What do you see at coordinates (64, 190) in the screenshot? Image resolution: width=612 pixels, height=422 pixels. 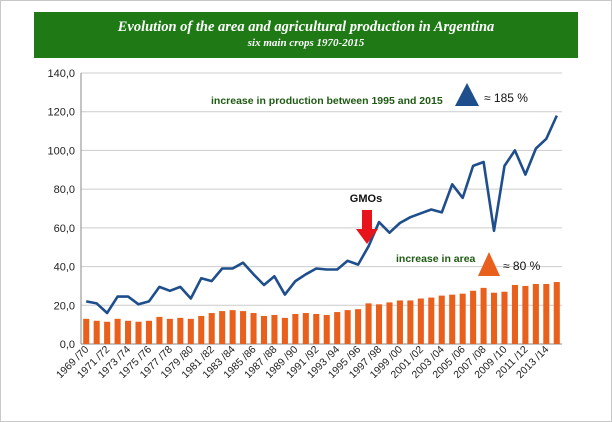 I see `y-tick-label: 80,0` at bounding box center [64, 190].